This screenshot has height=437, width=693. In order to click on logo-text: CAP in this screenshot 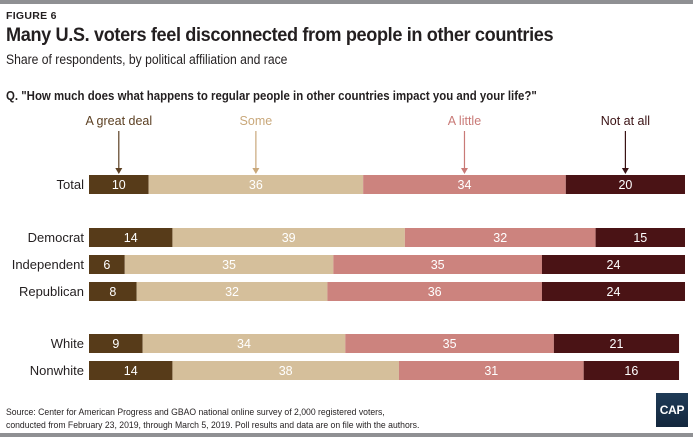, I will do `click(672, 410)`.